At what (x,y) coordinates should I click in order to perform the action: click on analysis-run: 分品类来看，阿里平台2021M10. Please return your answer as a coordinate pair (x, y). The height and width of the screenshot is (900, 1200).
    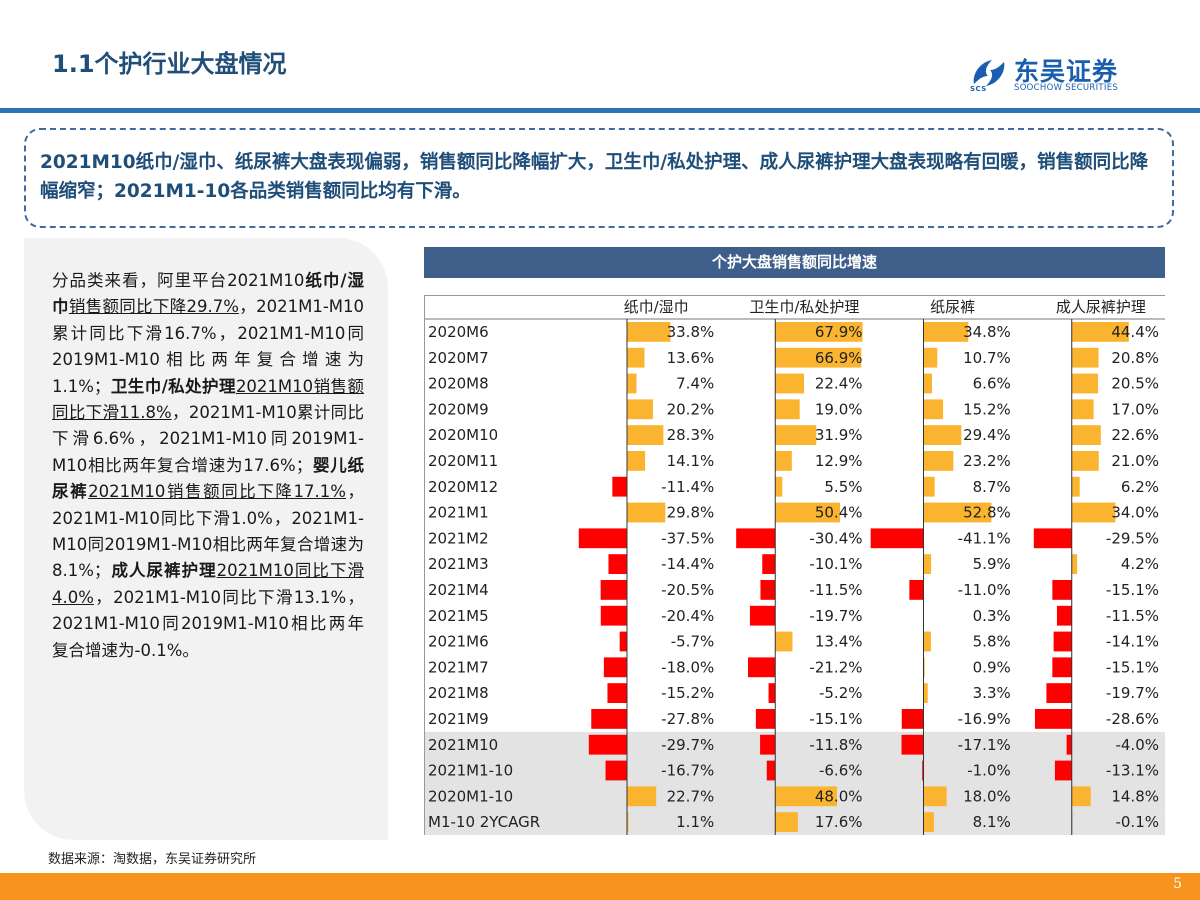
    Looking at the image, I should click on (178, 280).